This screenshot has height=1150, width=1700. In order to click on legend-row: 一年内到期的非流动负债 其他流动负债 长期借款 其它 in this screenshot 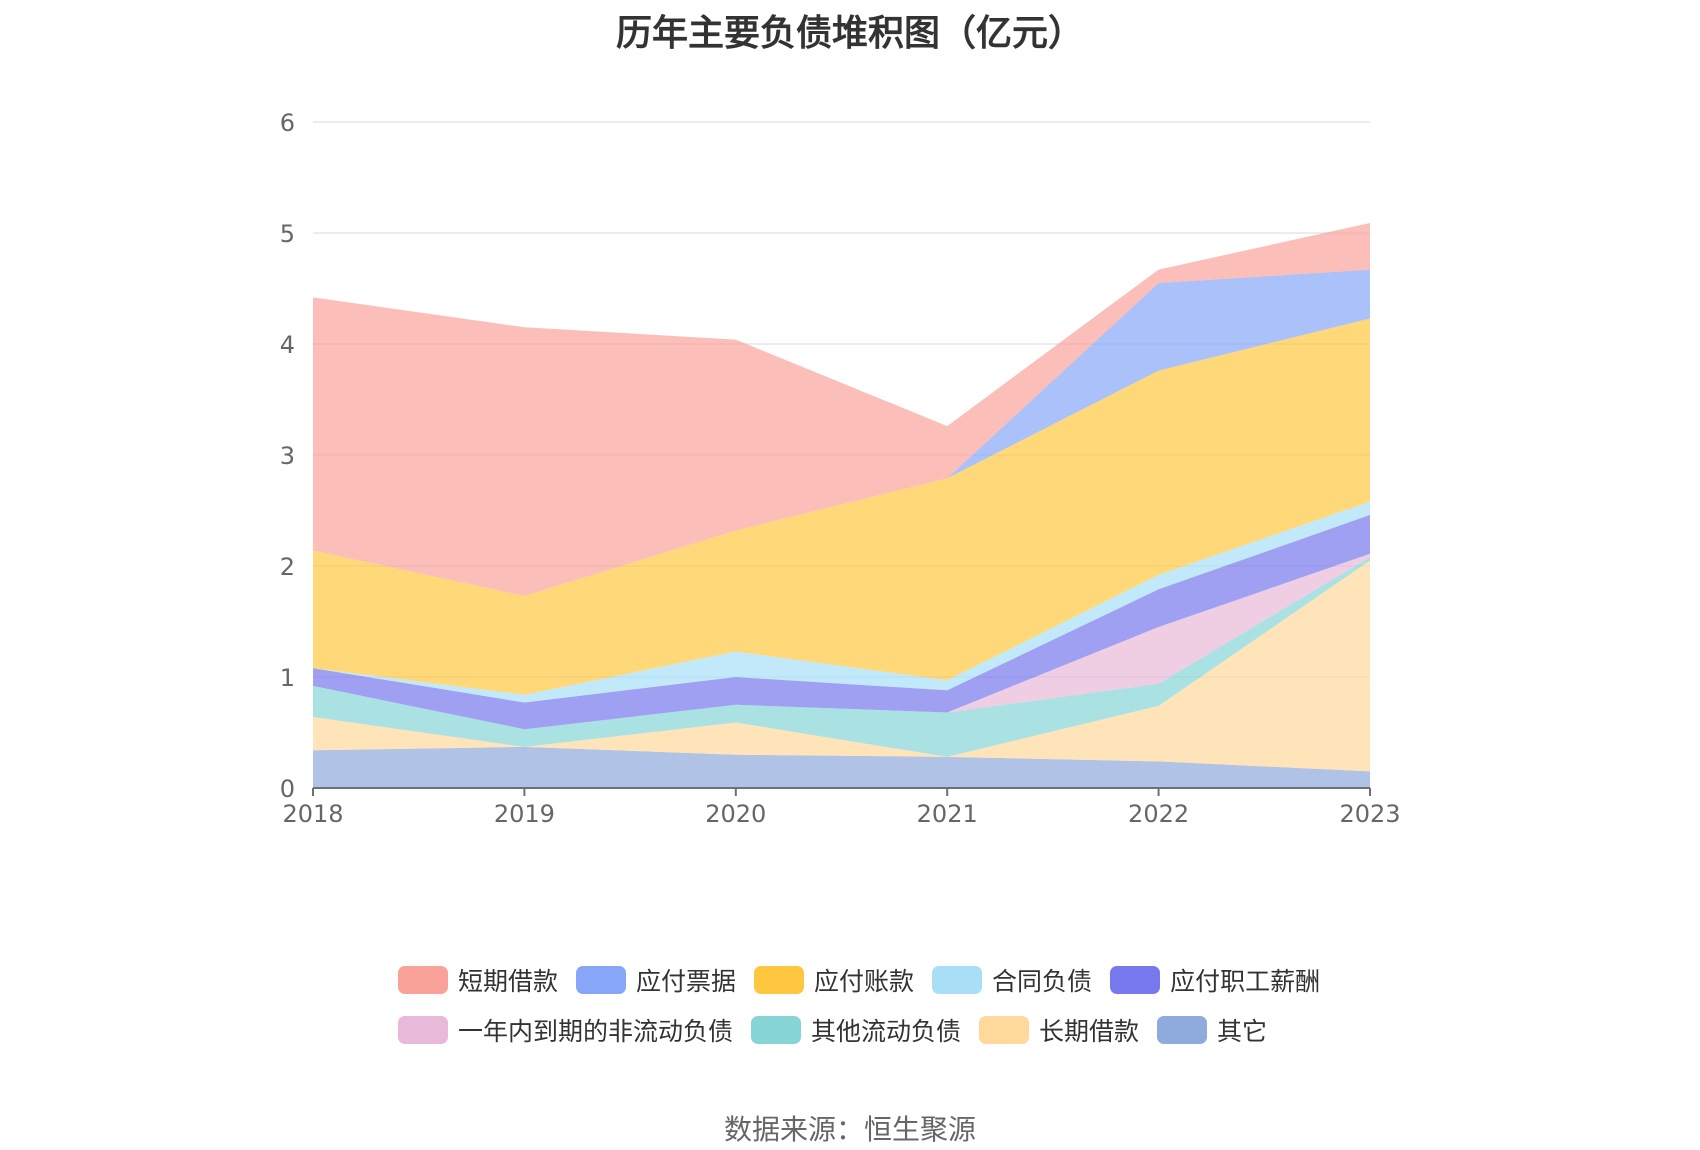, I will do `click(878, 1030)`.